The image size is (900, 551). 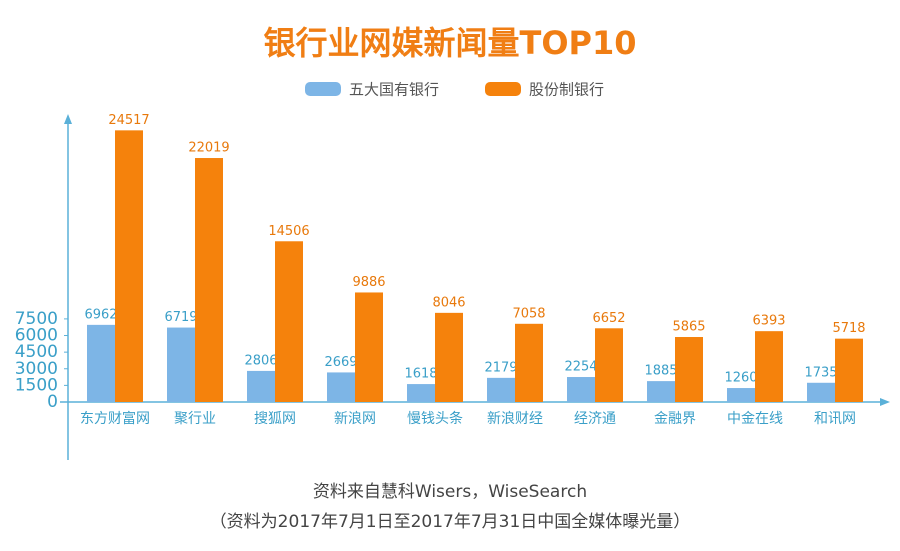 What do you see at coordinates (195, 419) in the screenshot?
I see `x-tick-label: 聚行业` at bounding box center [195, 419].